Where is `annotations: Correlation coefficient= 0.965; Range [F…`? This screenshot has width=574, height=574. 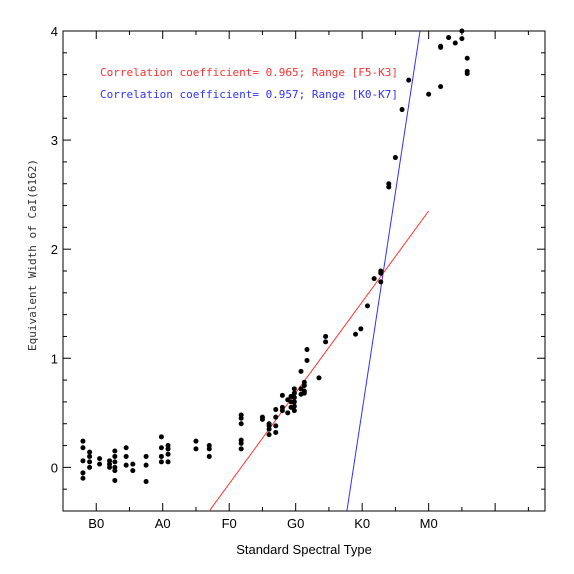 annotations: Correlation coefficient= 0.965; Range [F… is located at coordinates (249, 83).